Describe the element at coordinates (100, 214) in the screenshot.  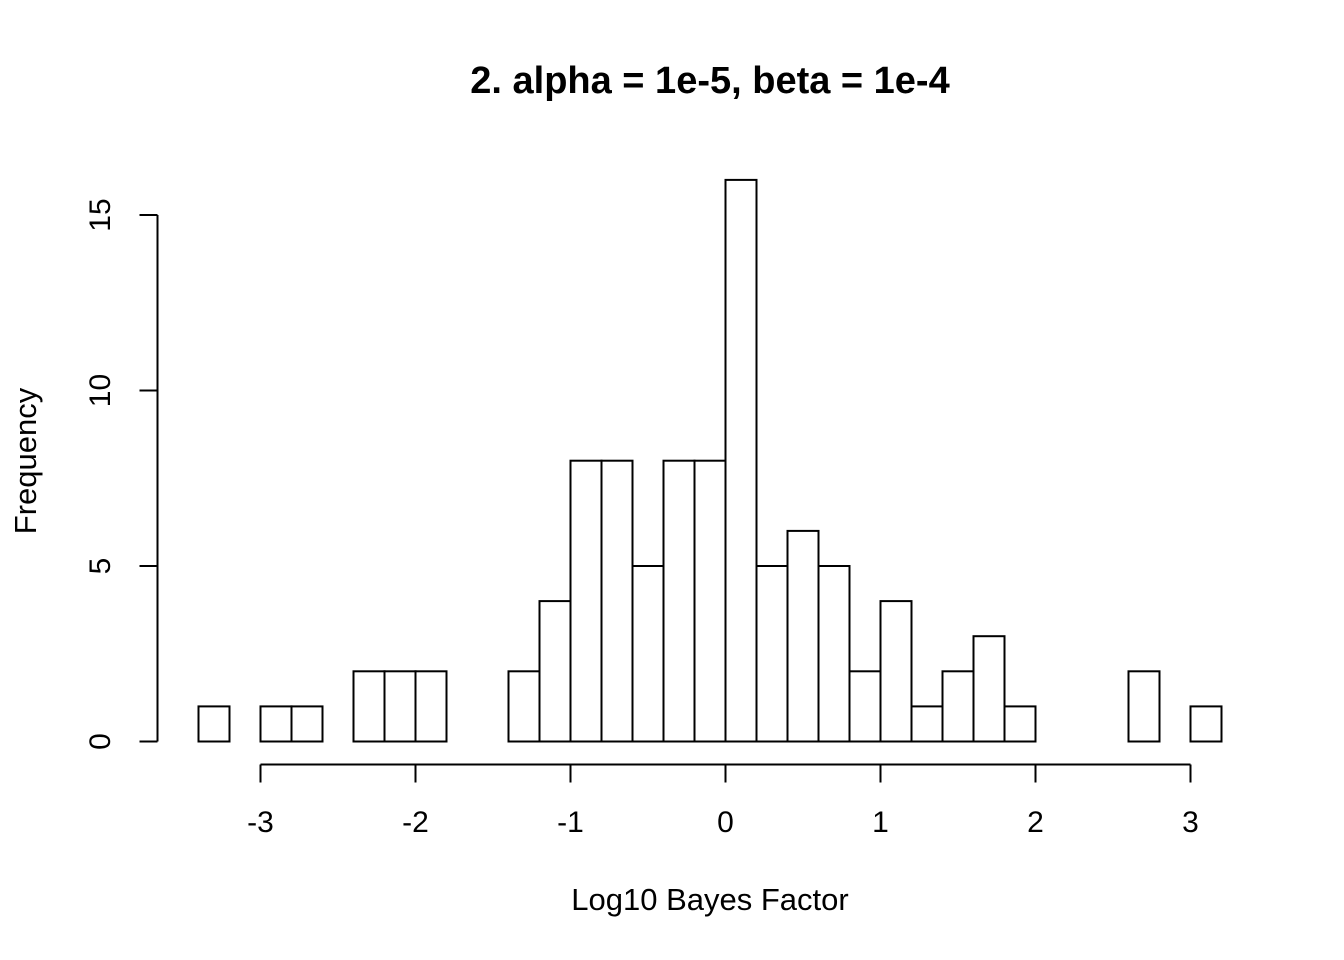
I see `y-tick-label-3: 15` at that location.